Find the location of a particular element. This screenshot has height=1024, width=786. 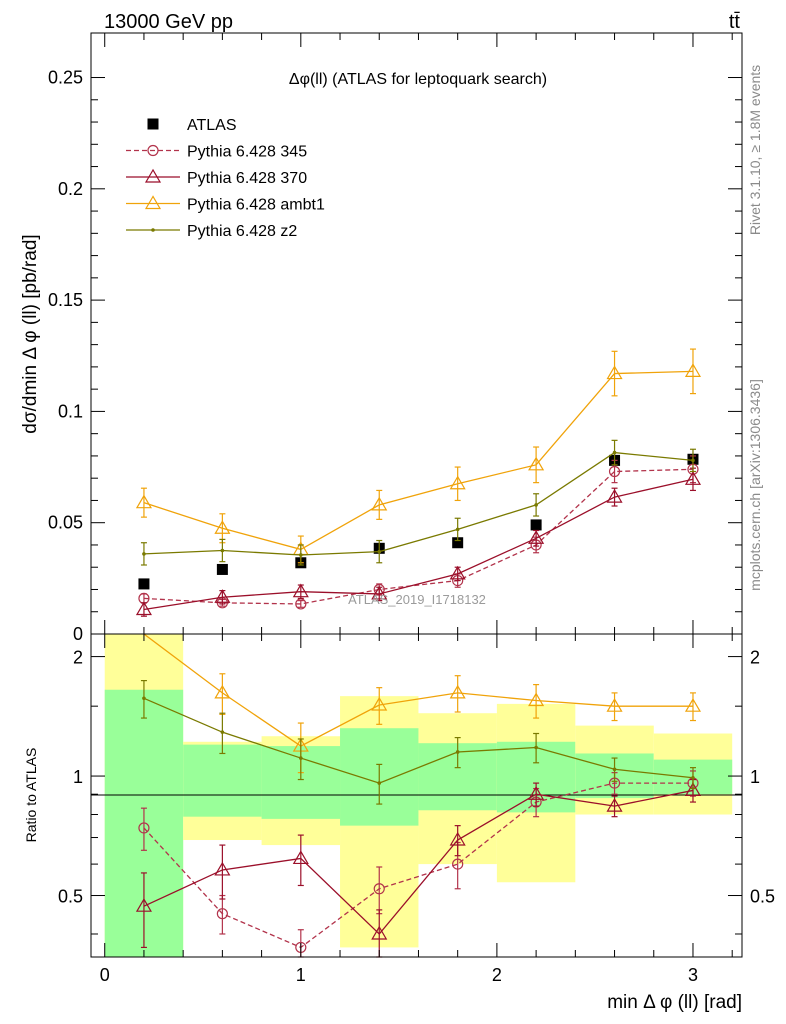

ratio-line-z2 is located at coordinates (418, 740).